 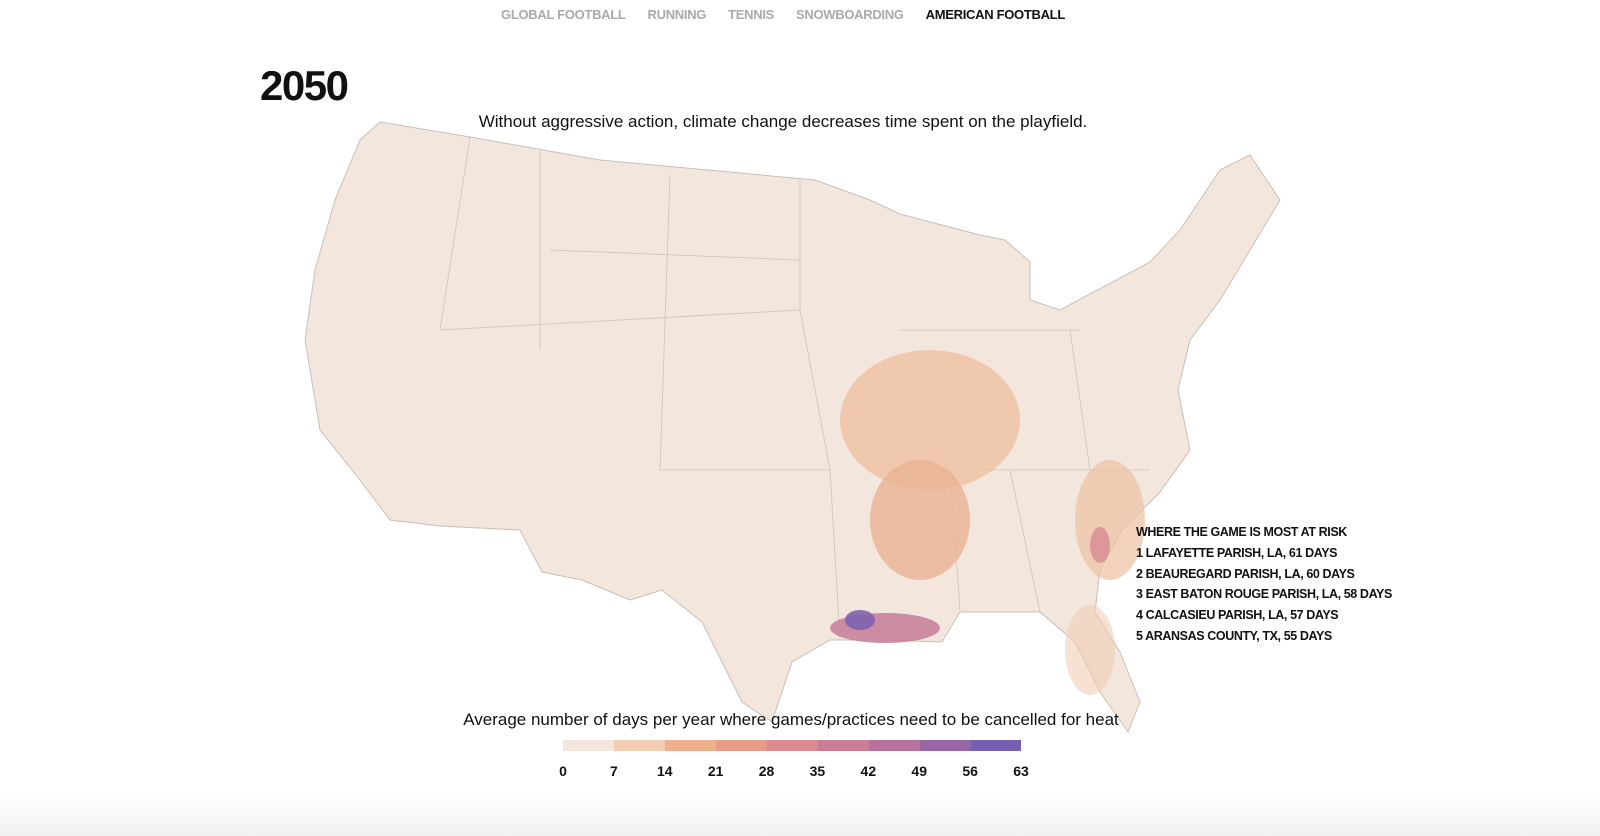 I want to click on nav-item: SNOWBOARDING, so click(x=850, y=14).